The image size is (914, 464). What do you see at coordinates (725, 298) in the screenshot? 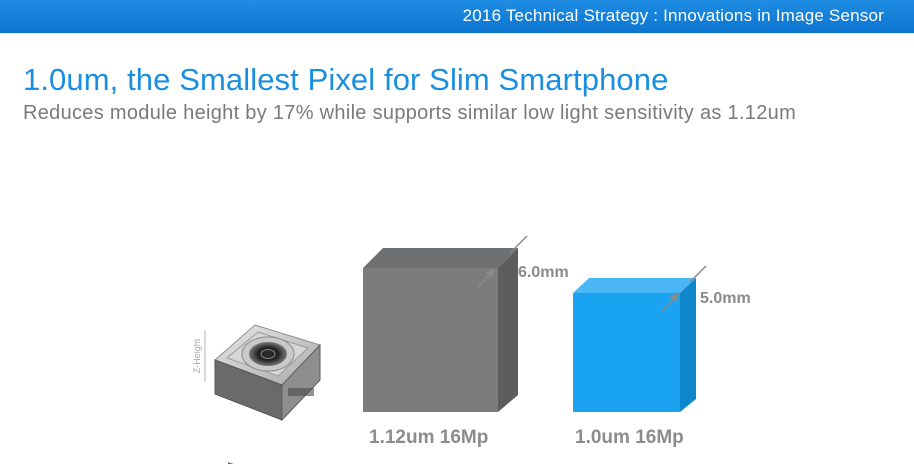
I see `block-1p0um-height-label: 5.0mm` at bounding box center [725, 298].